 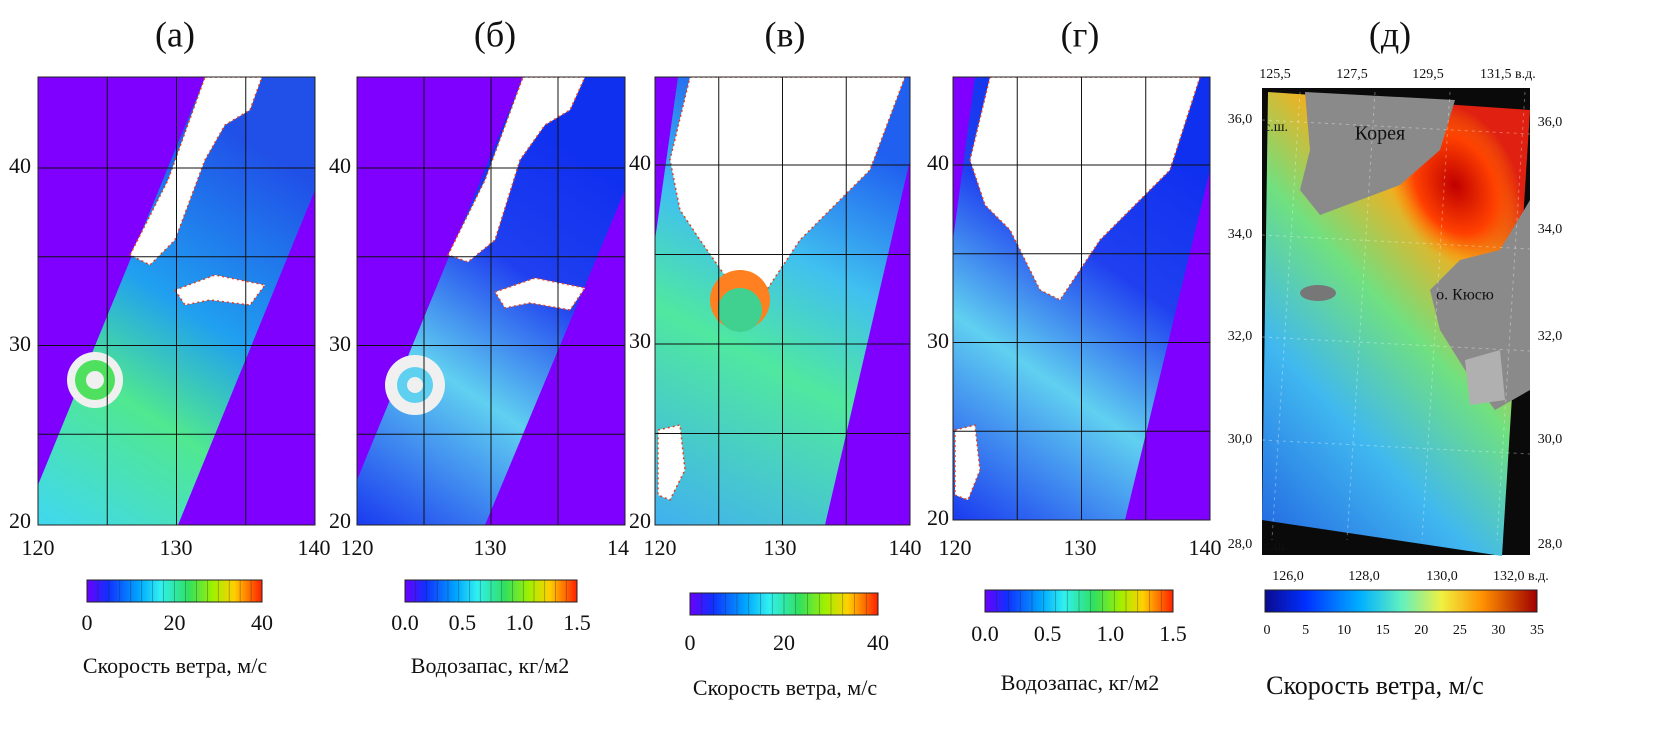 What do you see at coordinates (1344, 630) in the screenshot?
I see `colorbar-tick-label: 10` at bounding box center [1344, 630].